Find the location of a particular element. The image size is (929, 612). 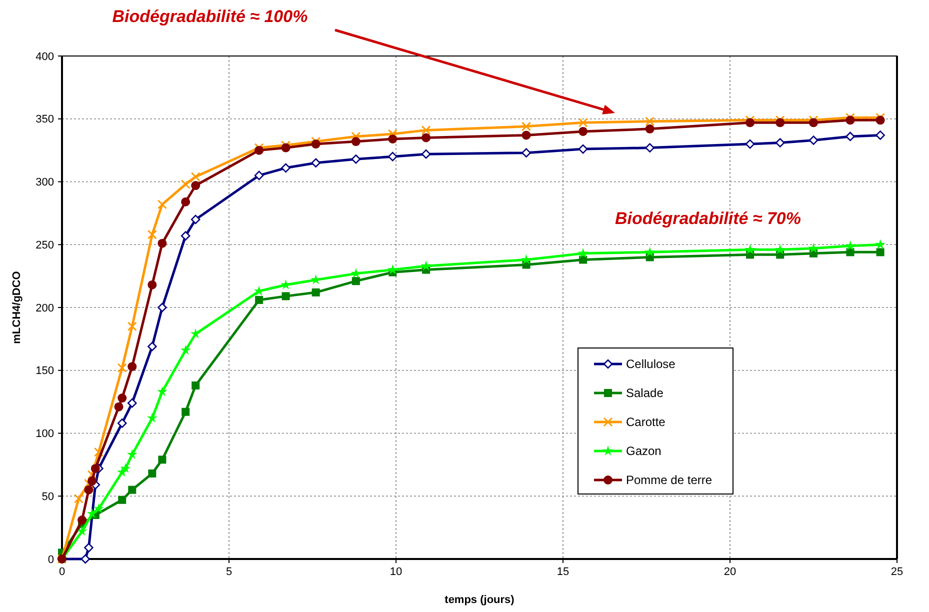

y-tick-label: 150 is located at coordinates (45, 371).